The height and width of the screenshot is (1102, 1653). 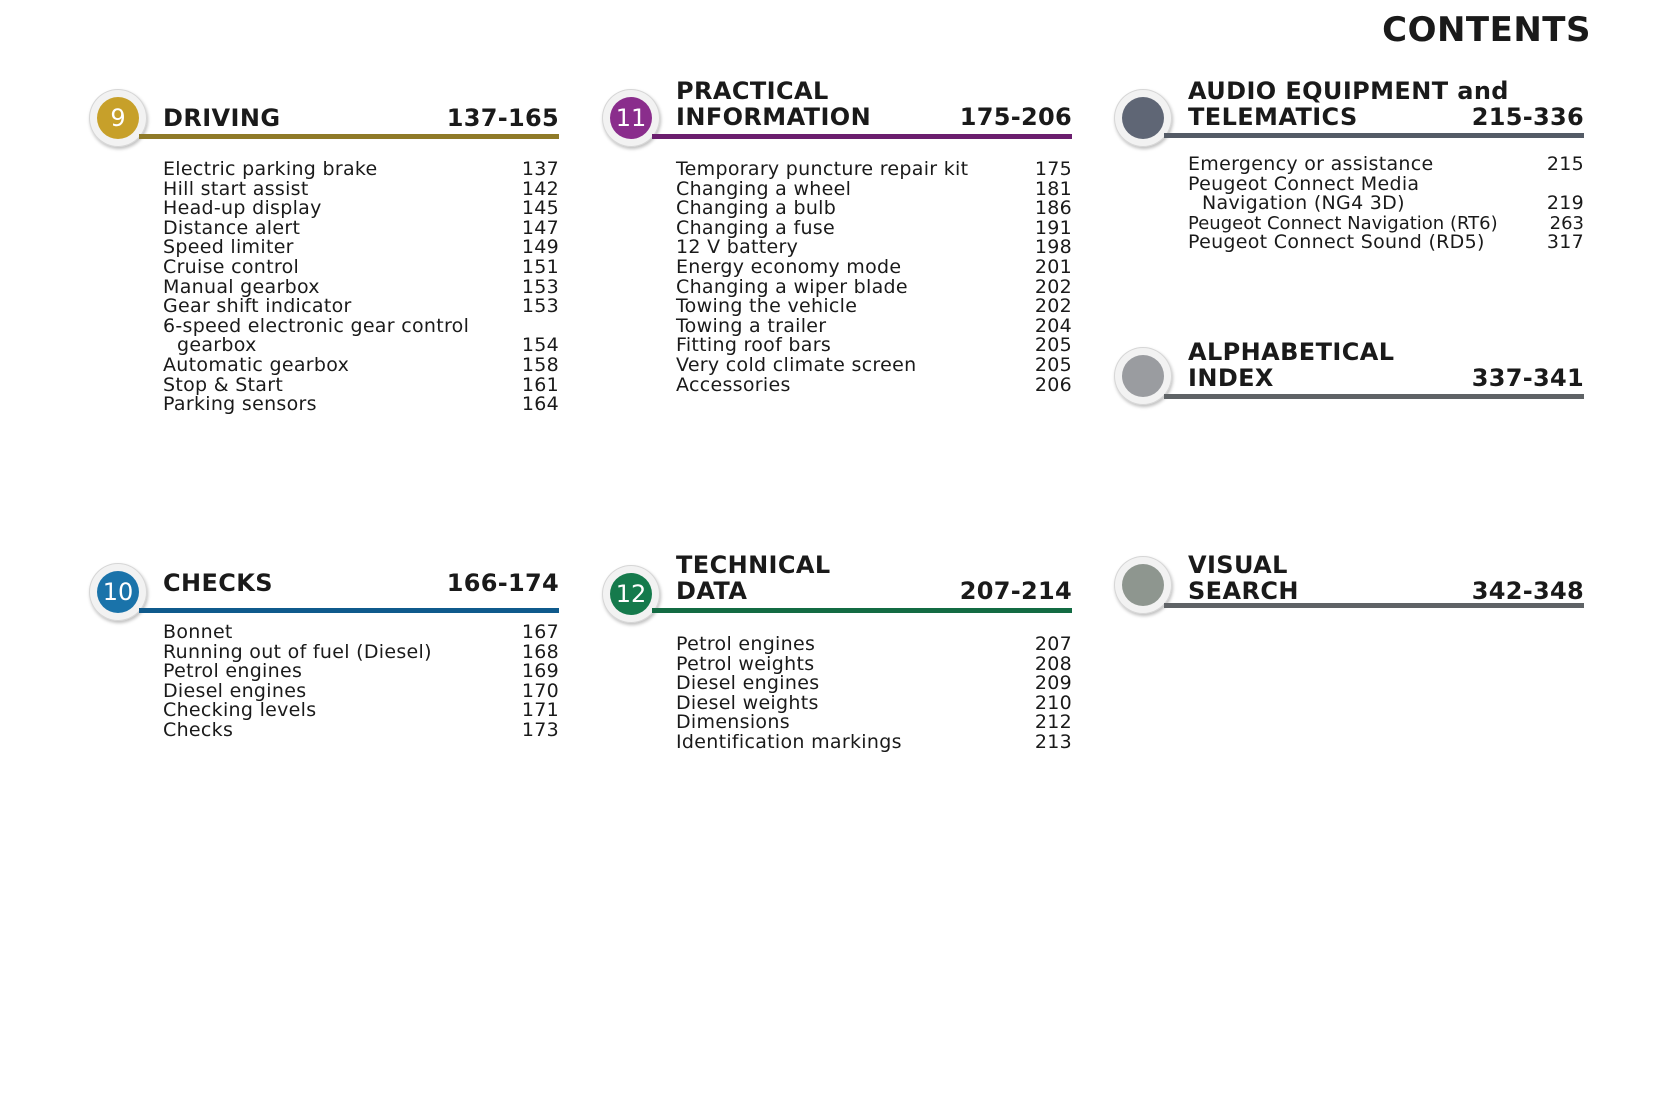 I want to click on list-item: Petrol engines 169, so click(x=361, y=671).